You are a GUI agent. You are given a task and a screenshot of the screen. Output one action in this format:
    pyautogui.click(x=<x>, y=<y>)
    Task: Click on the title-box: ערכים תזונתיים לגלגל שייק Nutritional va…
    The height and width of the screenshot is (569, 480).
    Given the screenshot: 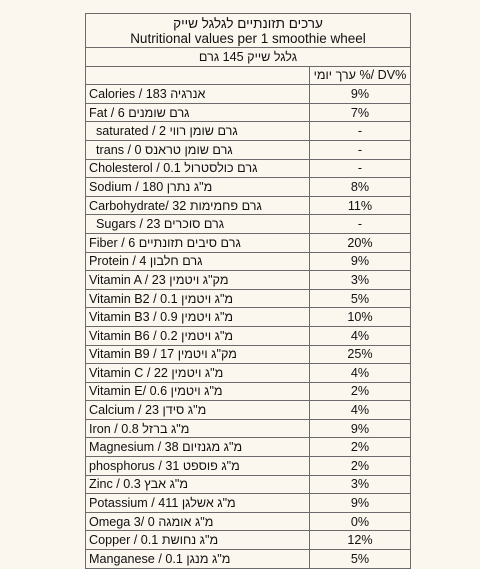 What is the action you would take?
    pyautogui.click(x=248, y=30)
    